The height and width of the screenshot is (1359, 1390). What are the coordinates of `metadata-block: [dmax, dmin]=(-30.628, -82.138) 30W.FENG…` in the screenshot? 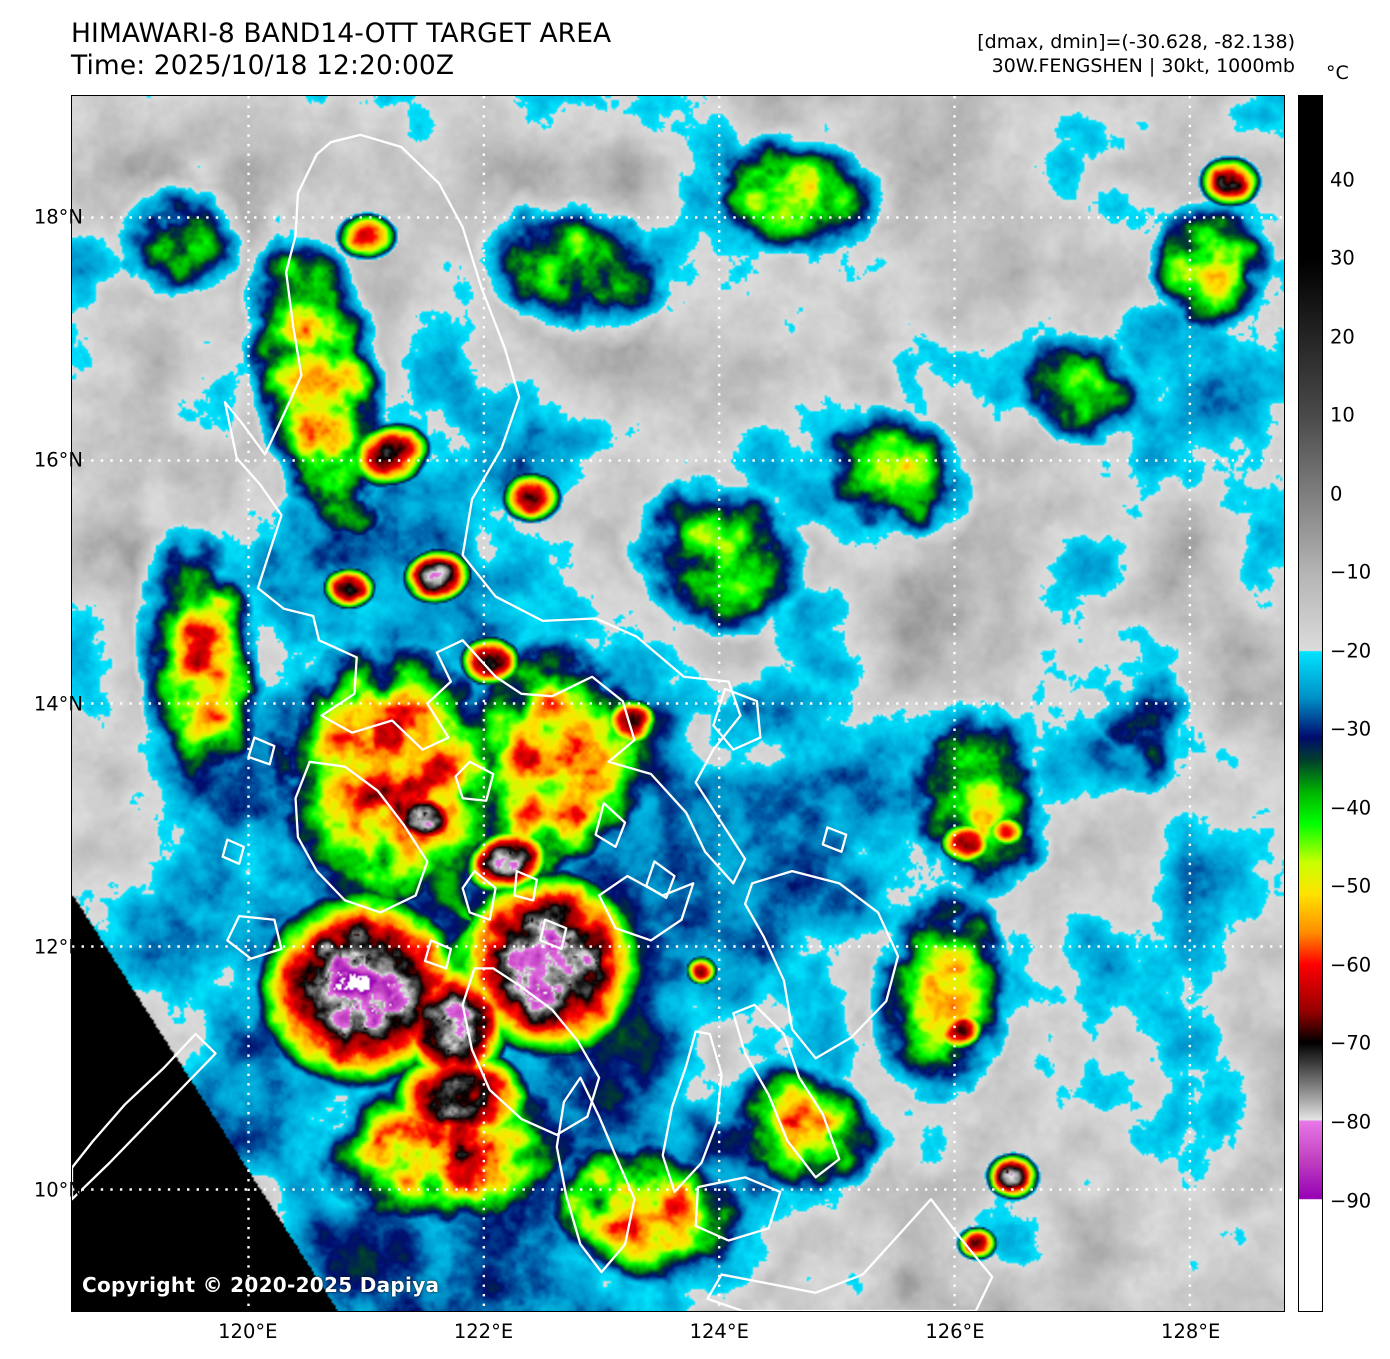 It's located at (1136, 54).